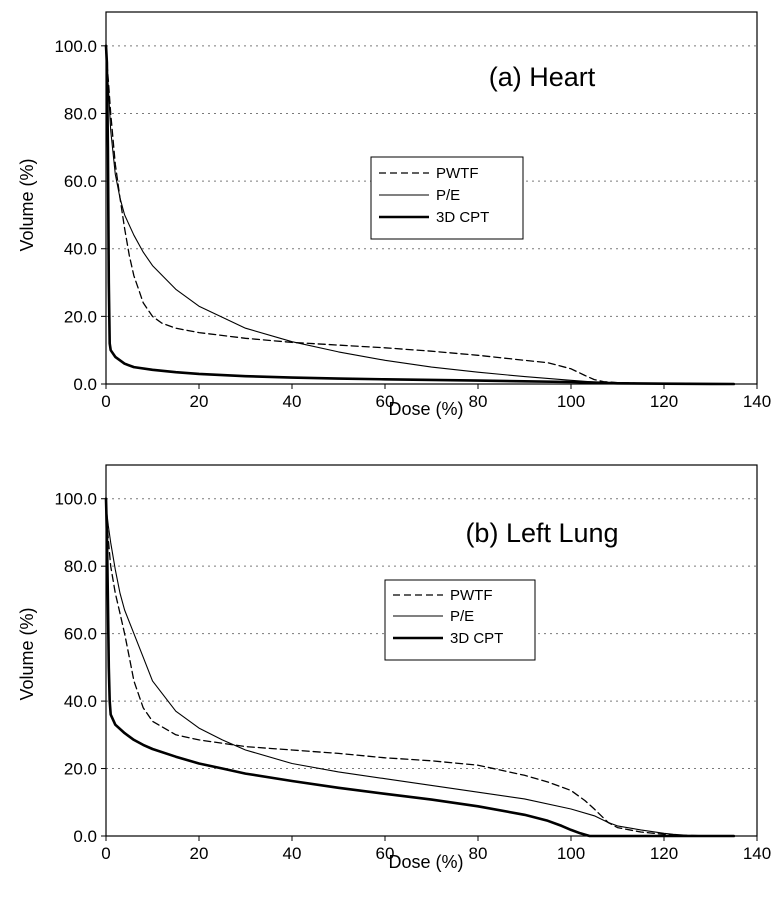  What do you see at coordinates (542, 77) in the screenshot?
I see `chart-title: (a) Heart` at bounding box center [542, 77].